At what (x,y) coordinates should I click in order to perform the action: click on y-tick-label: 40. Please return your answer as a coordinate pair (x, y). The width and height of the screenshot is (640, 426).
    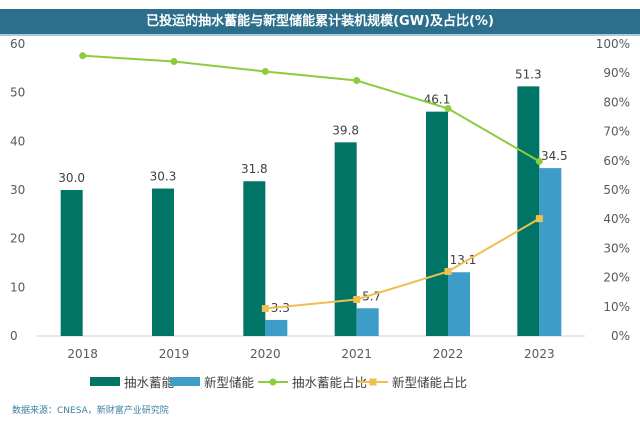
    Looking at the image, I should click on (17, 141).